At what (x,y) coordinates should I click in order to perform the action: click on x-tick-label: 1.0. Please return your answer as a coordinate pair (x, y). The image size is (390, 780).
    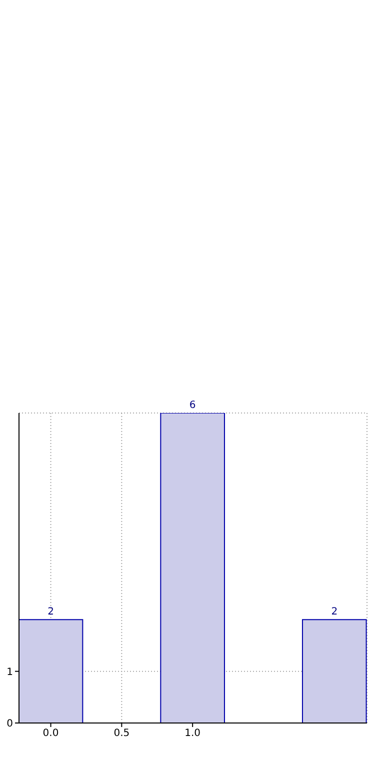
    Looking at the image, I should click on (192, 734).